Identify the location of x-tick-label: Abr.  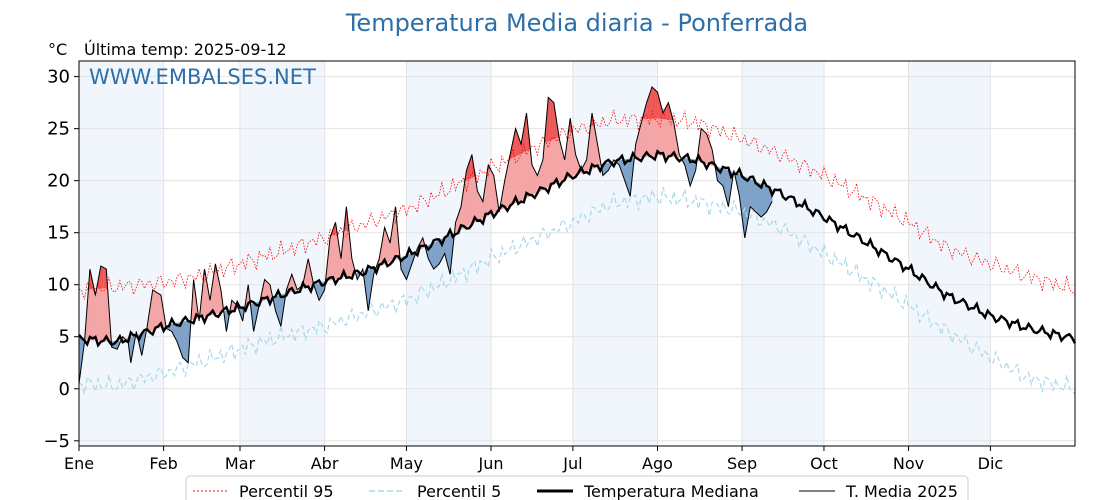
(325, 463).